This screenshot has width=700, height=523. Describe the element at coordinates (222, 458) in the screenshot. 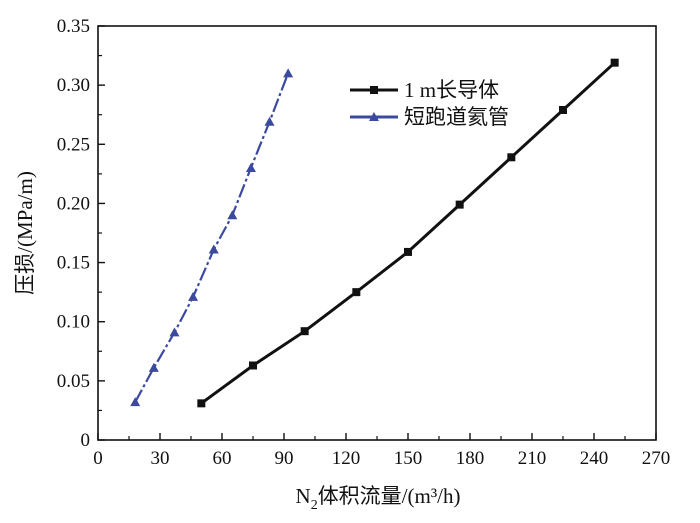

I see `x-tick-label: 60` at that location.